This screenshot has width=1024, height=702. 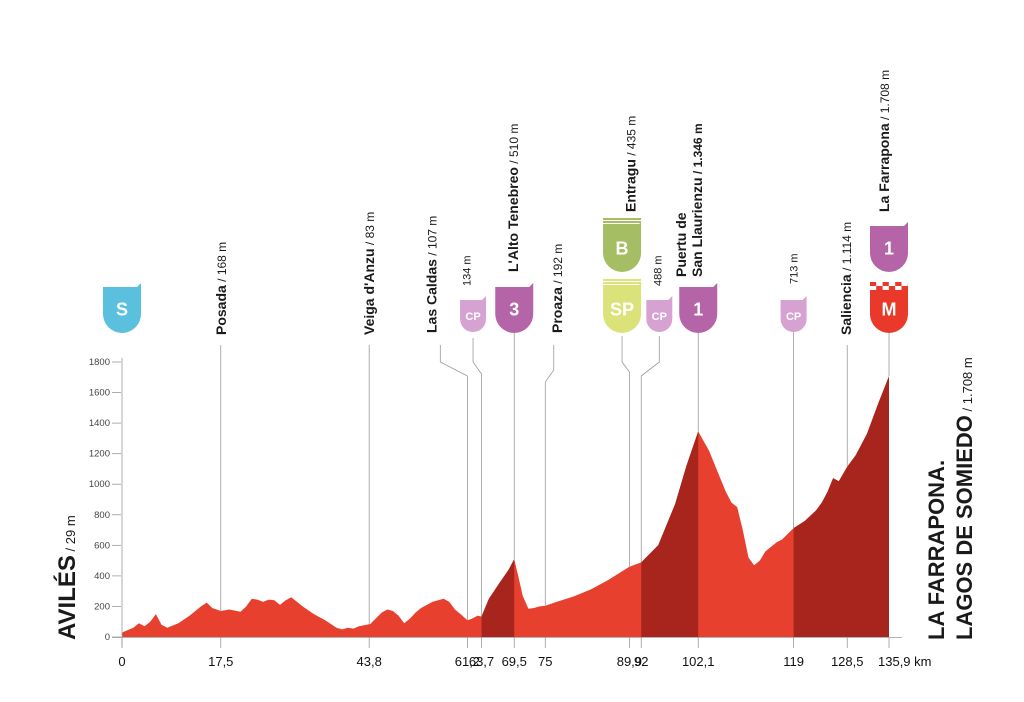 I want to click on climb-badge: 1, so click(x=889, y=247).